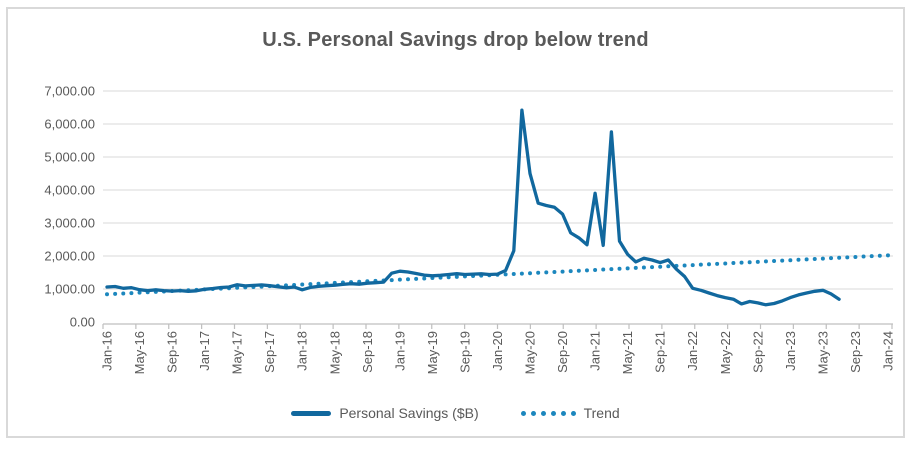  Describe the element at coordinates (409, 413) in the screenshot. I see `legend-label-personal-savings: Personal Savings ($B)` at that location.